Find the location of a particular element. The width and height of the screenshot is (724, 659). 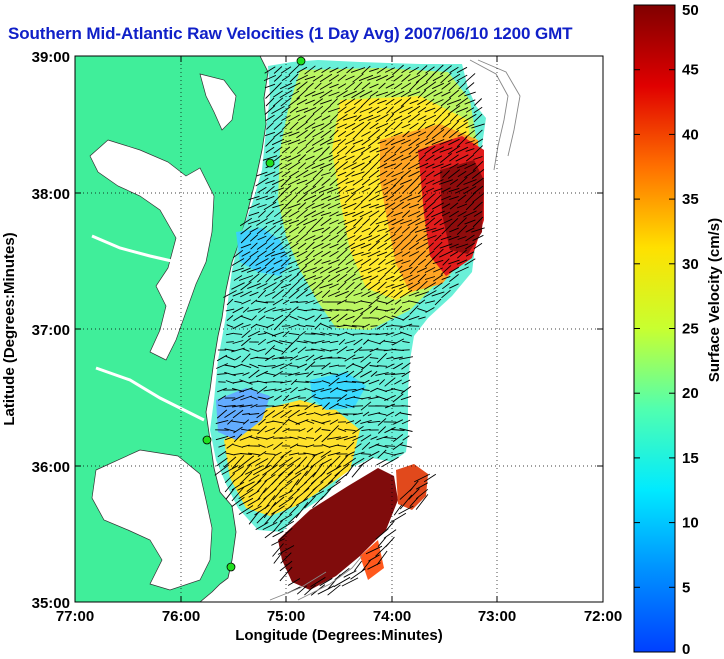

colorbar-ticks is located at coordinates (654, 328).